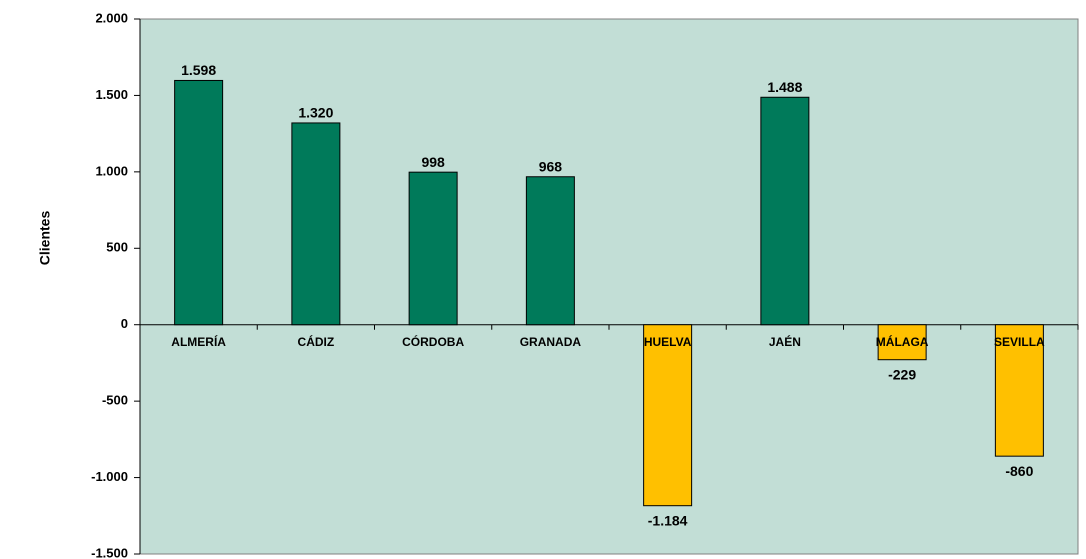 The height and width of the screenshot is (559, 1086). I want to click on y-tick-label: 2.000, so click(111, 17).